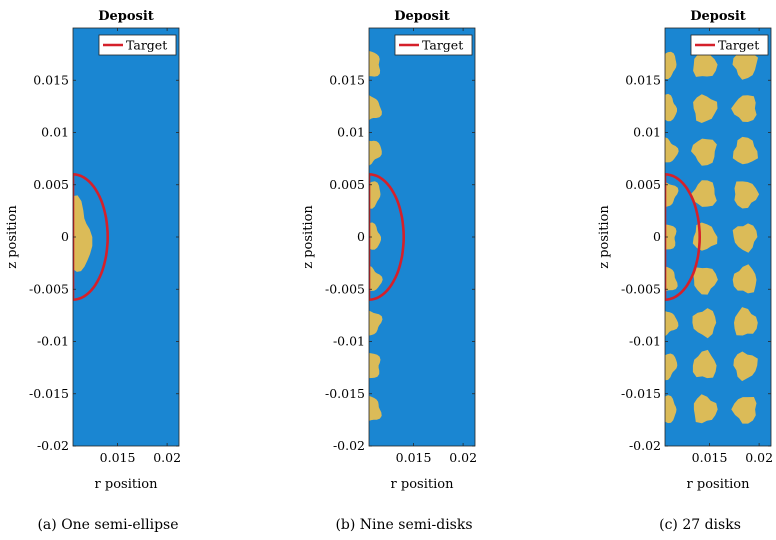  What do you see at coordinates (422, 237) in the screenshot?
I see `plot-background` at bounding box center [422, 237].